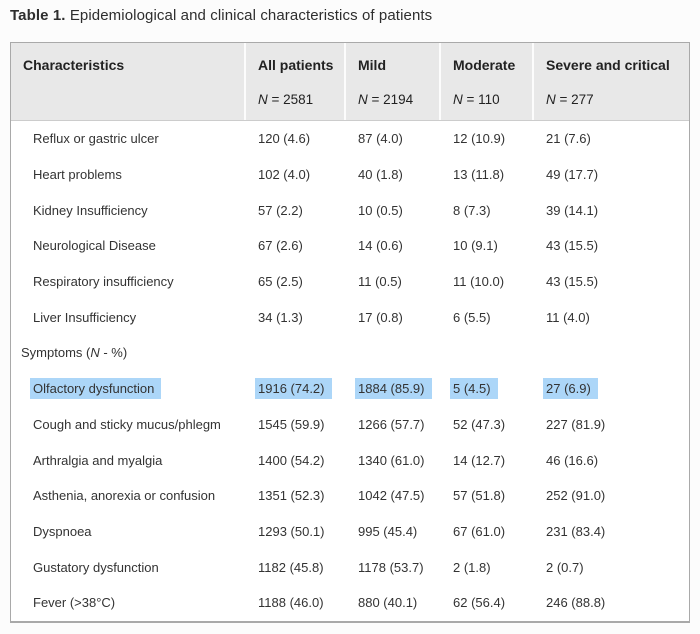 This screenshot has width=700, height=634. Describe the element at coordinates (611, 460) in the screenshot. I see `cell-value: 46 (16.6)` at that location.